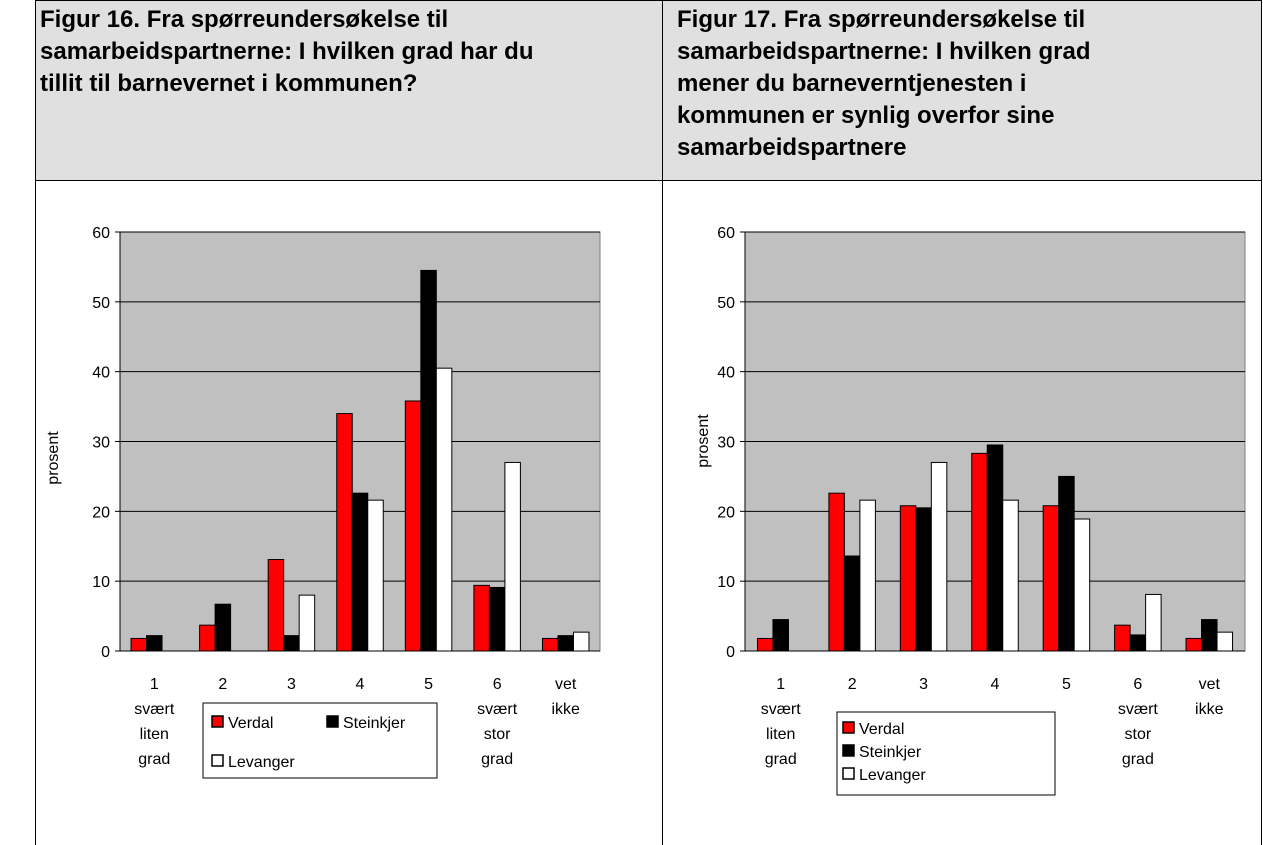  What do you see at coordinates (791, 147) in the screenshot?
I see `chart-title: samarbeidspartnere` at bounding box center [791, 147].